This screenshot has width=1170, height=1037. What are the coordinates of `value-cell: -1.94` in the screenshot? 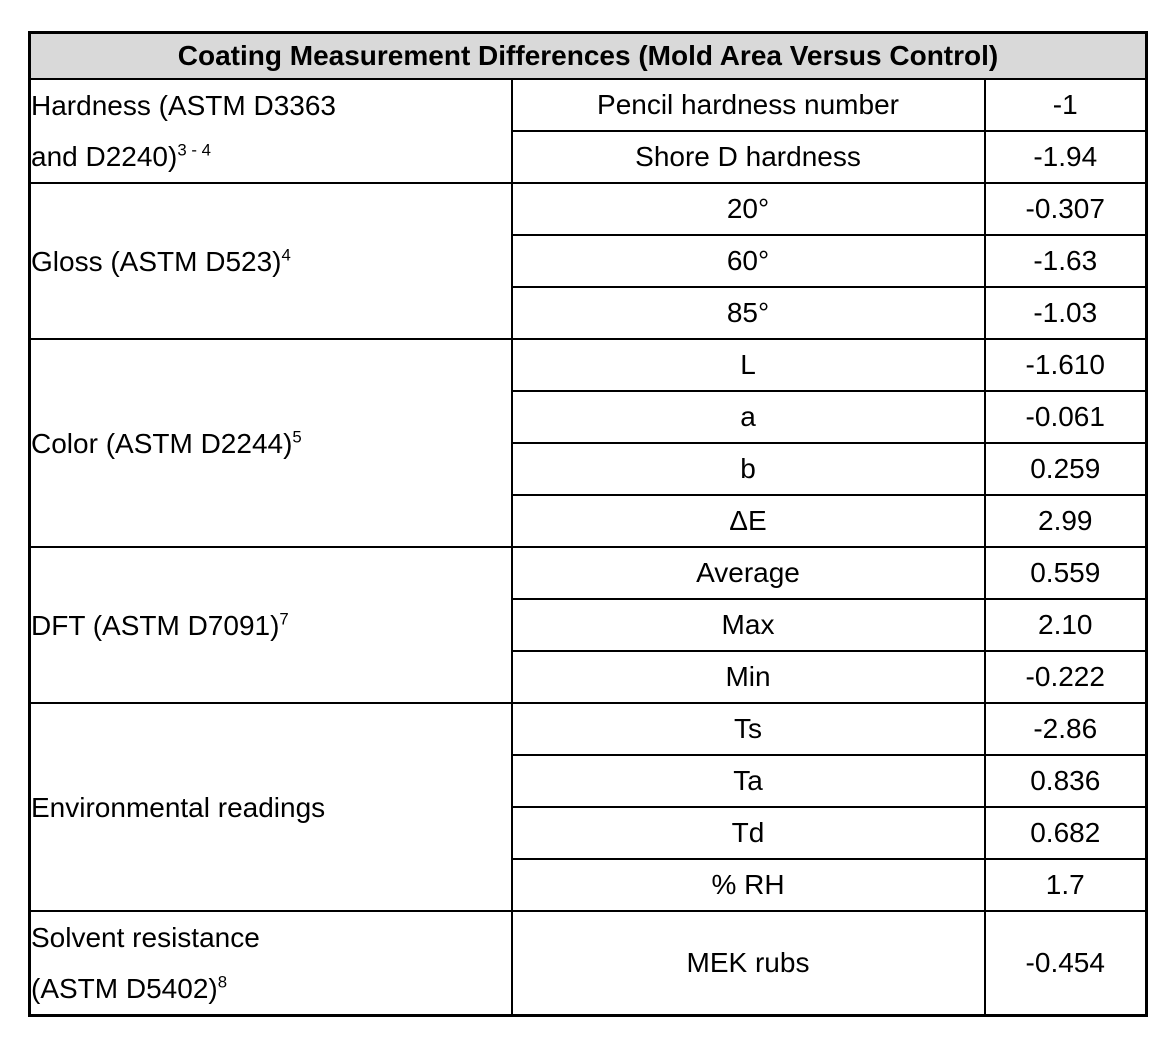 It's located at (1065, 157).